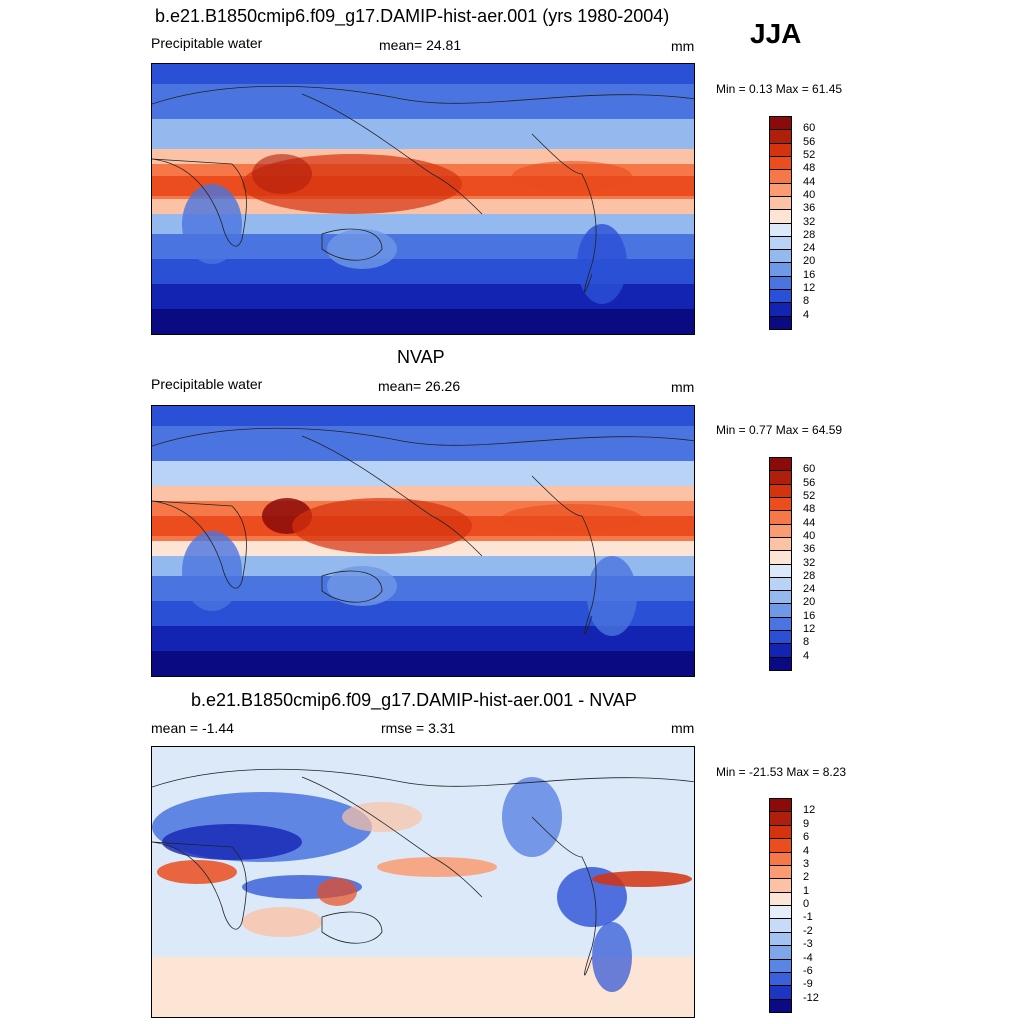 This screenshot has width=1024, height=1024. What do you see at coordinates (776, 33) in the screenshot?
I see `season-label: JJA` at bounding box center [776, 33].